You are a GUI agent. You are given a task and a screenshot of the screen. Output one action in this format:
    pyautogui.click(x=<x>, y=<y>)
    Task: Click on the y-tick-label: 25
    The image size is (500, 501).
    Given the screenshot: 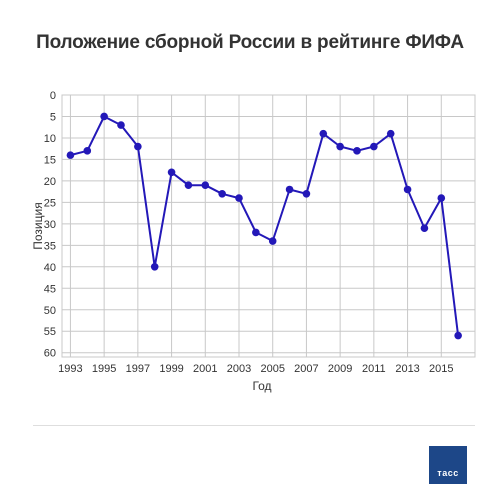 What is the action you would take?
    pyautogui.click(x=50, y=203)
    